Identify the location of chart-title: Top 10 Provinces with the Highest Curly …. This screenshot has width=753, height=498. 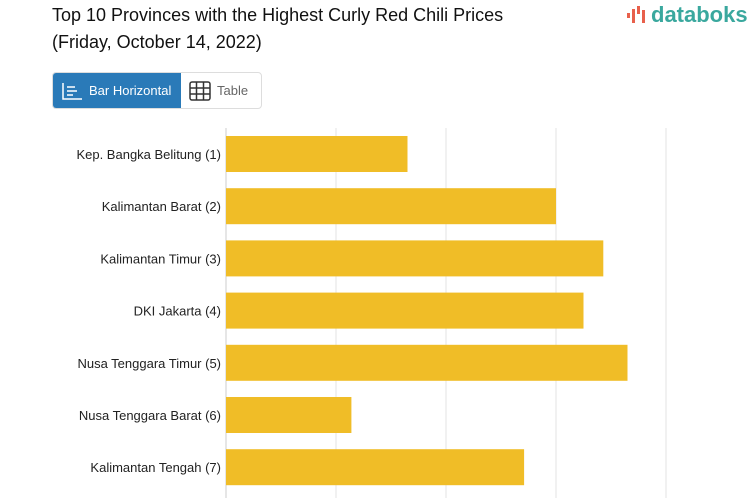
(277, 29).